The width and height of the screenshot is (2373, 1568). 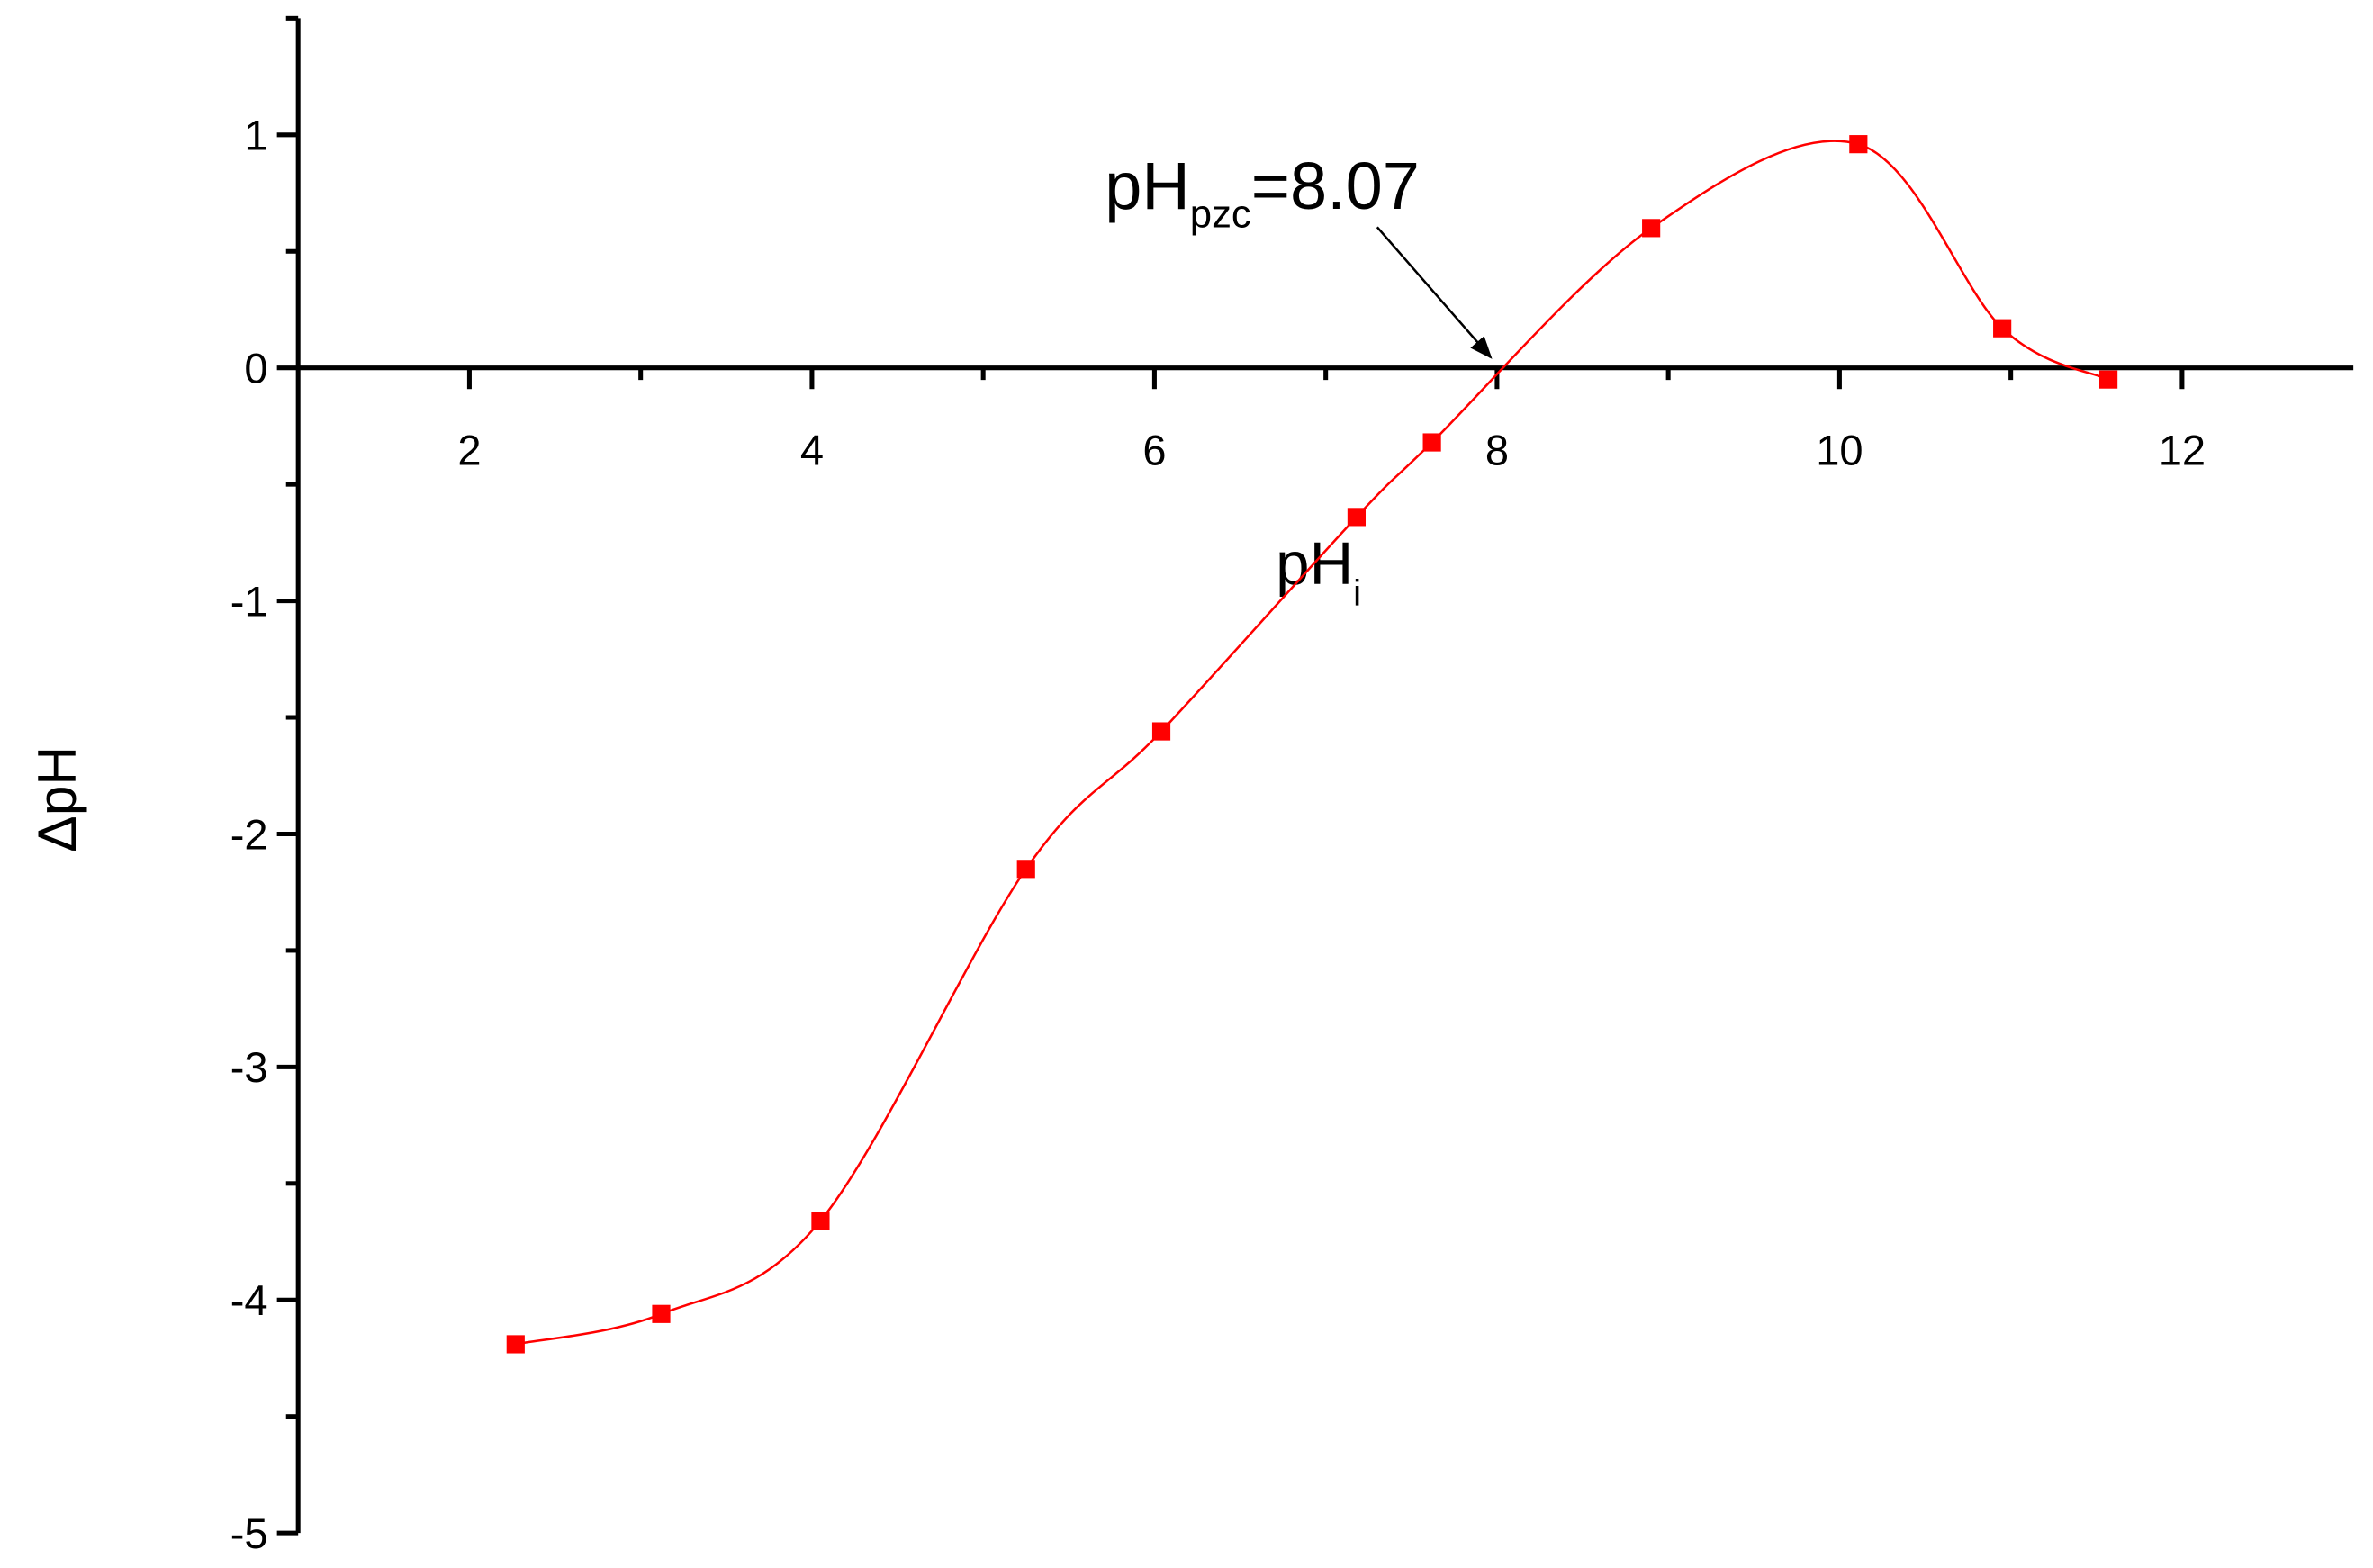 What do you see at coordinates (255, 135) in the screenshot?
I see `y-tick-label: 1` at bounding box center [255, 135].